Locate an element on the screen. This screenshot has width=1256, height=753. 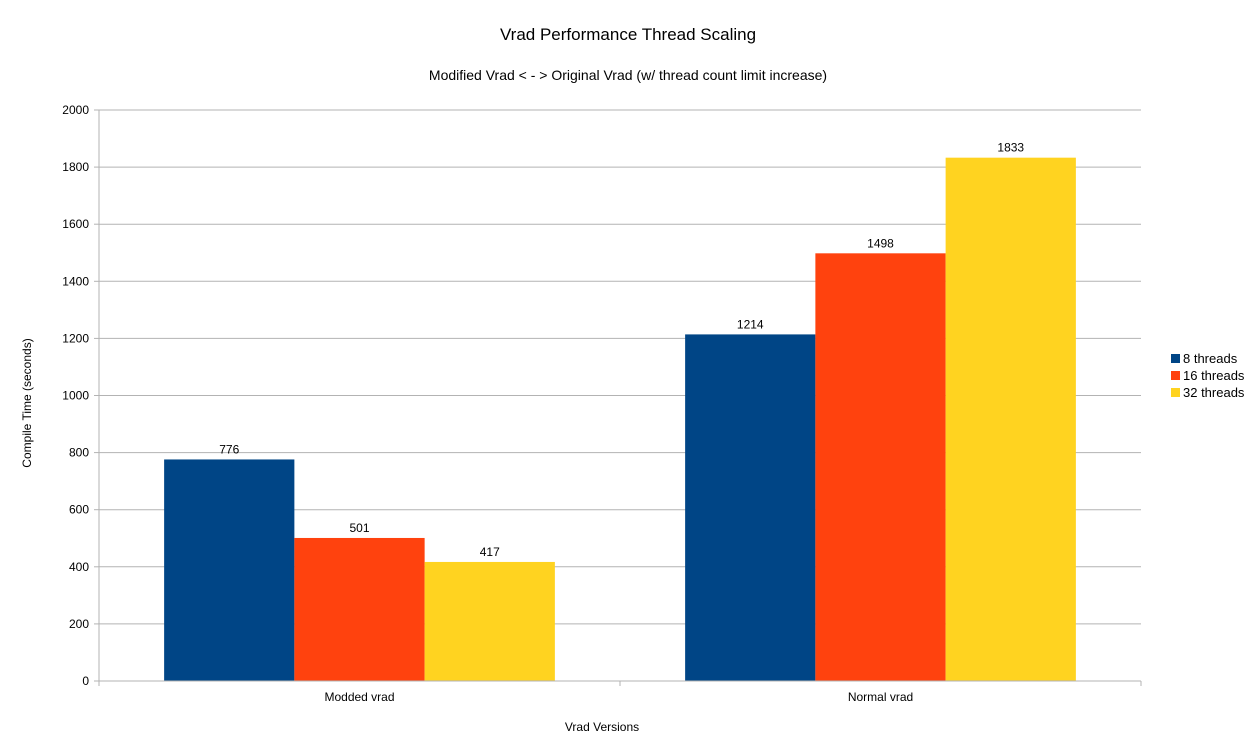
x-axis-ticks: Modded vrad Normal vrad is located at coordinates (620, 692).